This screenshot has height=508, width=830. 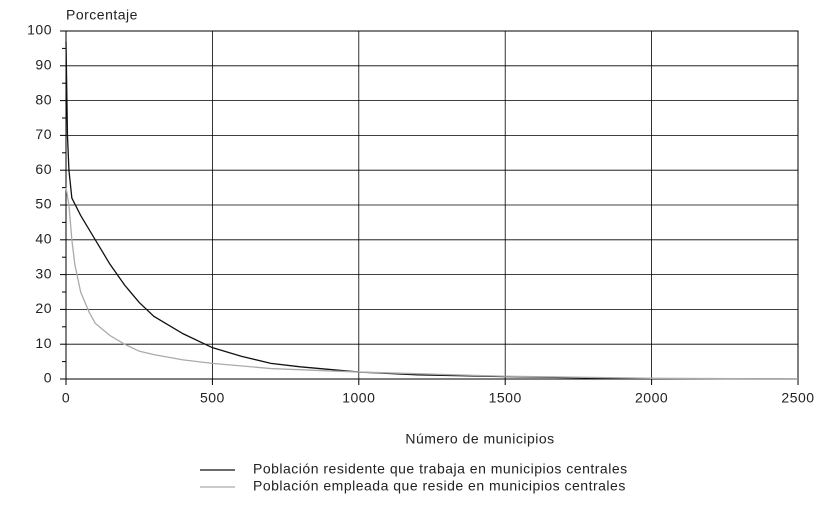 I want to click on y-axis-label: Porcentaje, so click(x=102, y=15).